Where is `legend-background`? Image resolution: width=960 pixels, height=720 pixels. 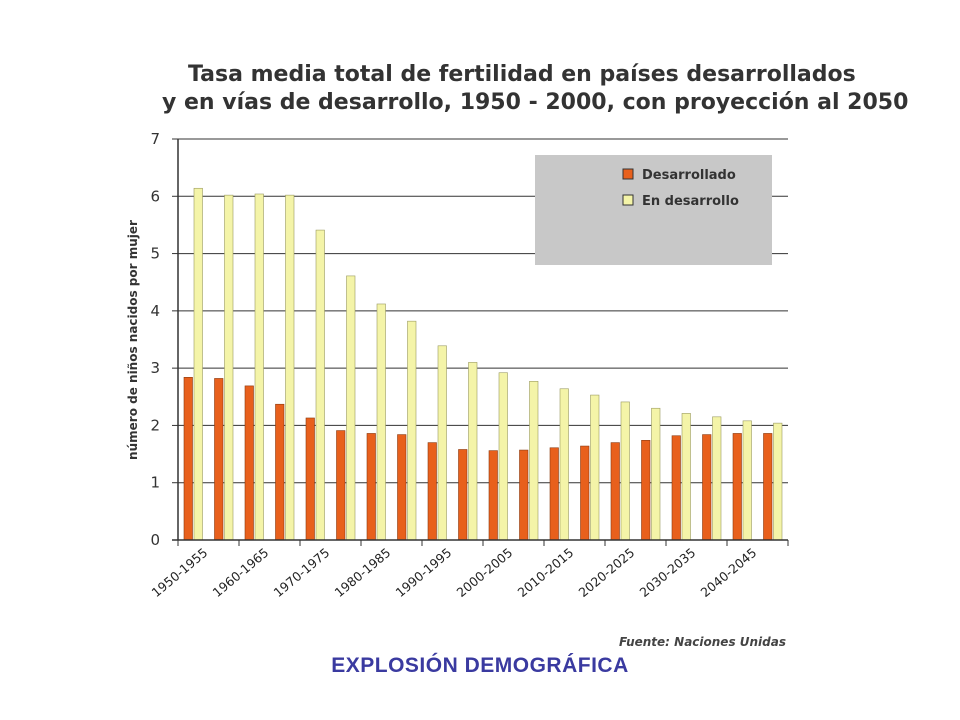
legend-background is located at coordinates (653, 210).